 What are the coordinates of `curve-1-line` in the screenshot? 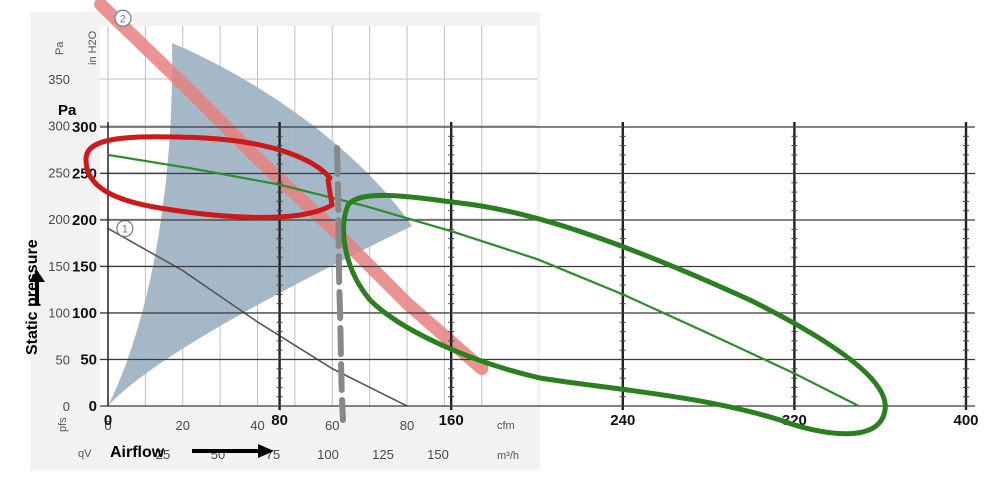 It's located at (257, 317).